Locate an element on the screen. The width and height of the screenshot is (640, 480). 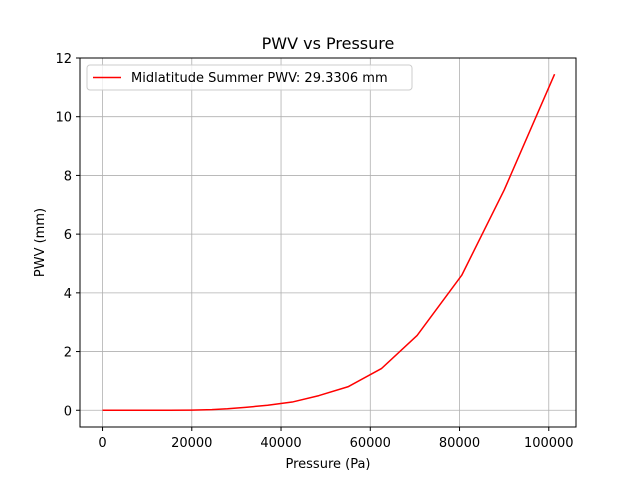
y-tick-label: 0 is located at coordinates (68, 411).